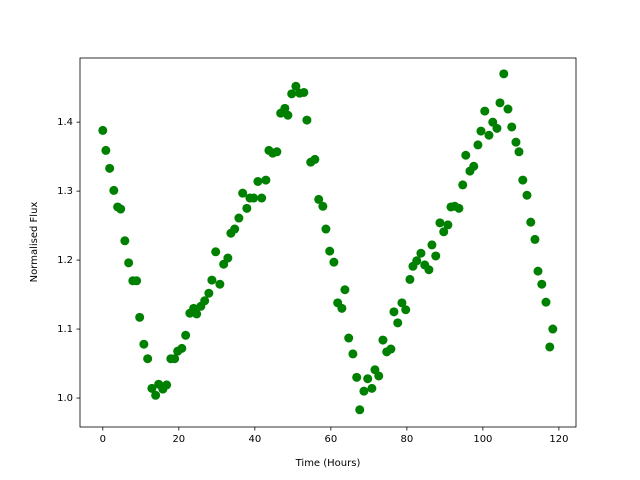  Describe the element at coordinates (330, 439) in the screenshot. I see `x-tick-label: 60` at that location.